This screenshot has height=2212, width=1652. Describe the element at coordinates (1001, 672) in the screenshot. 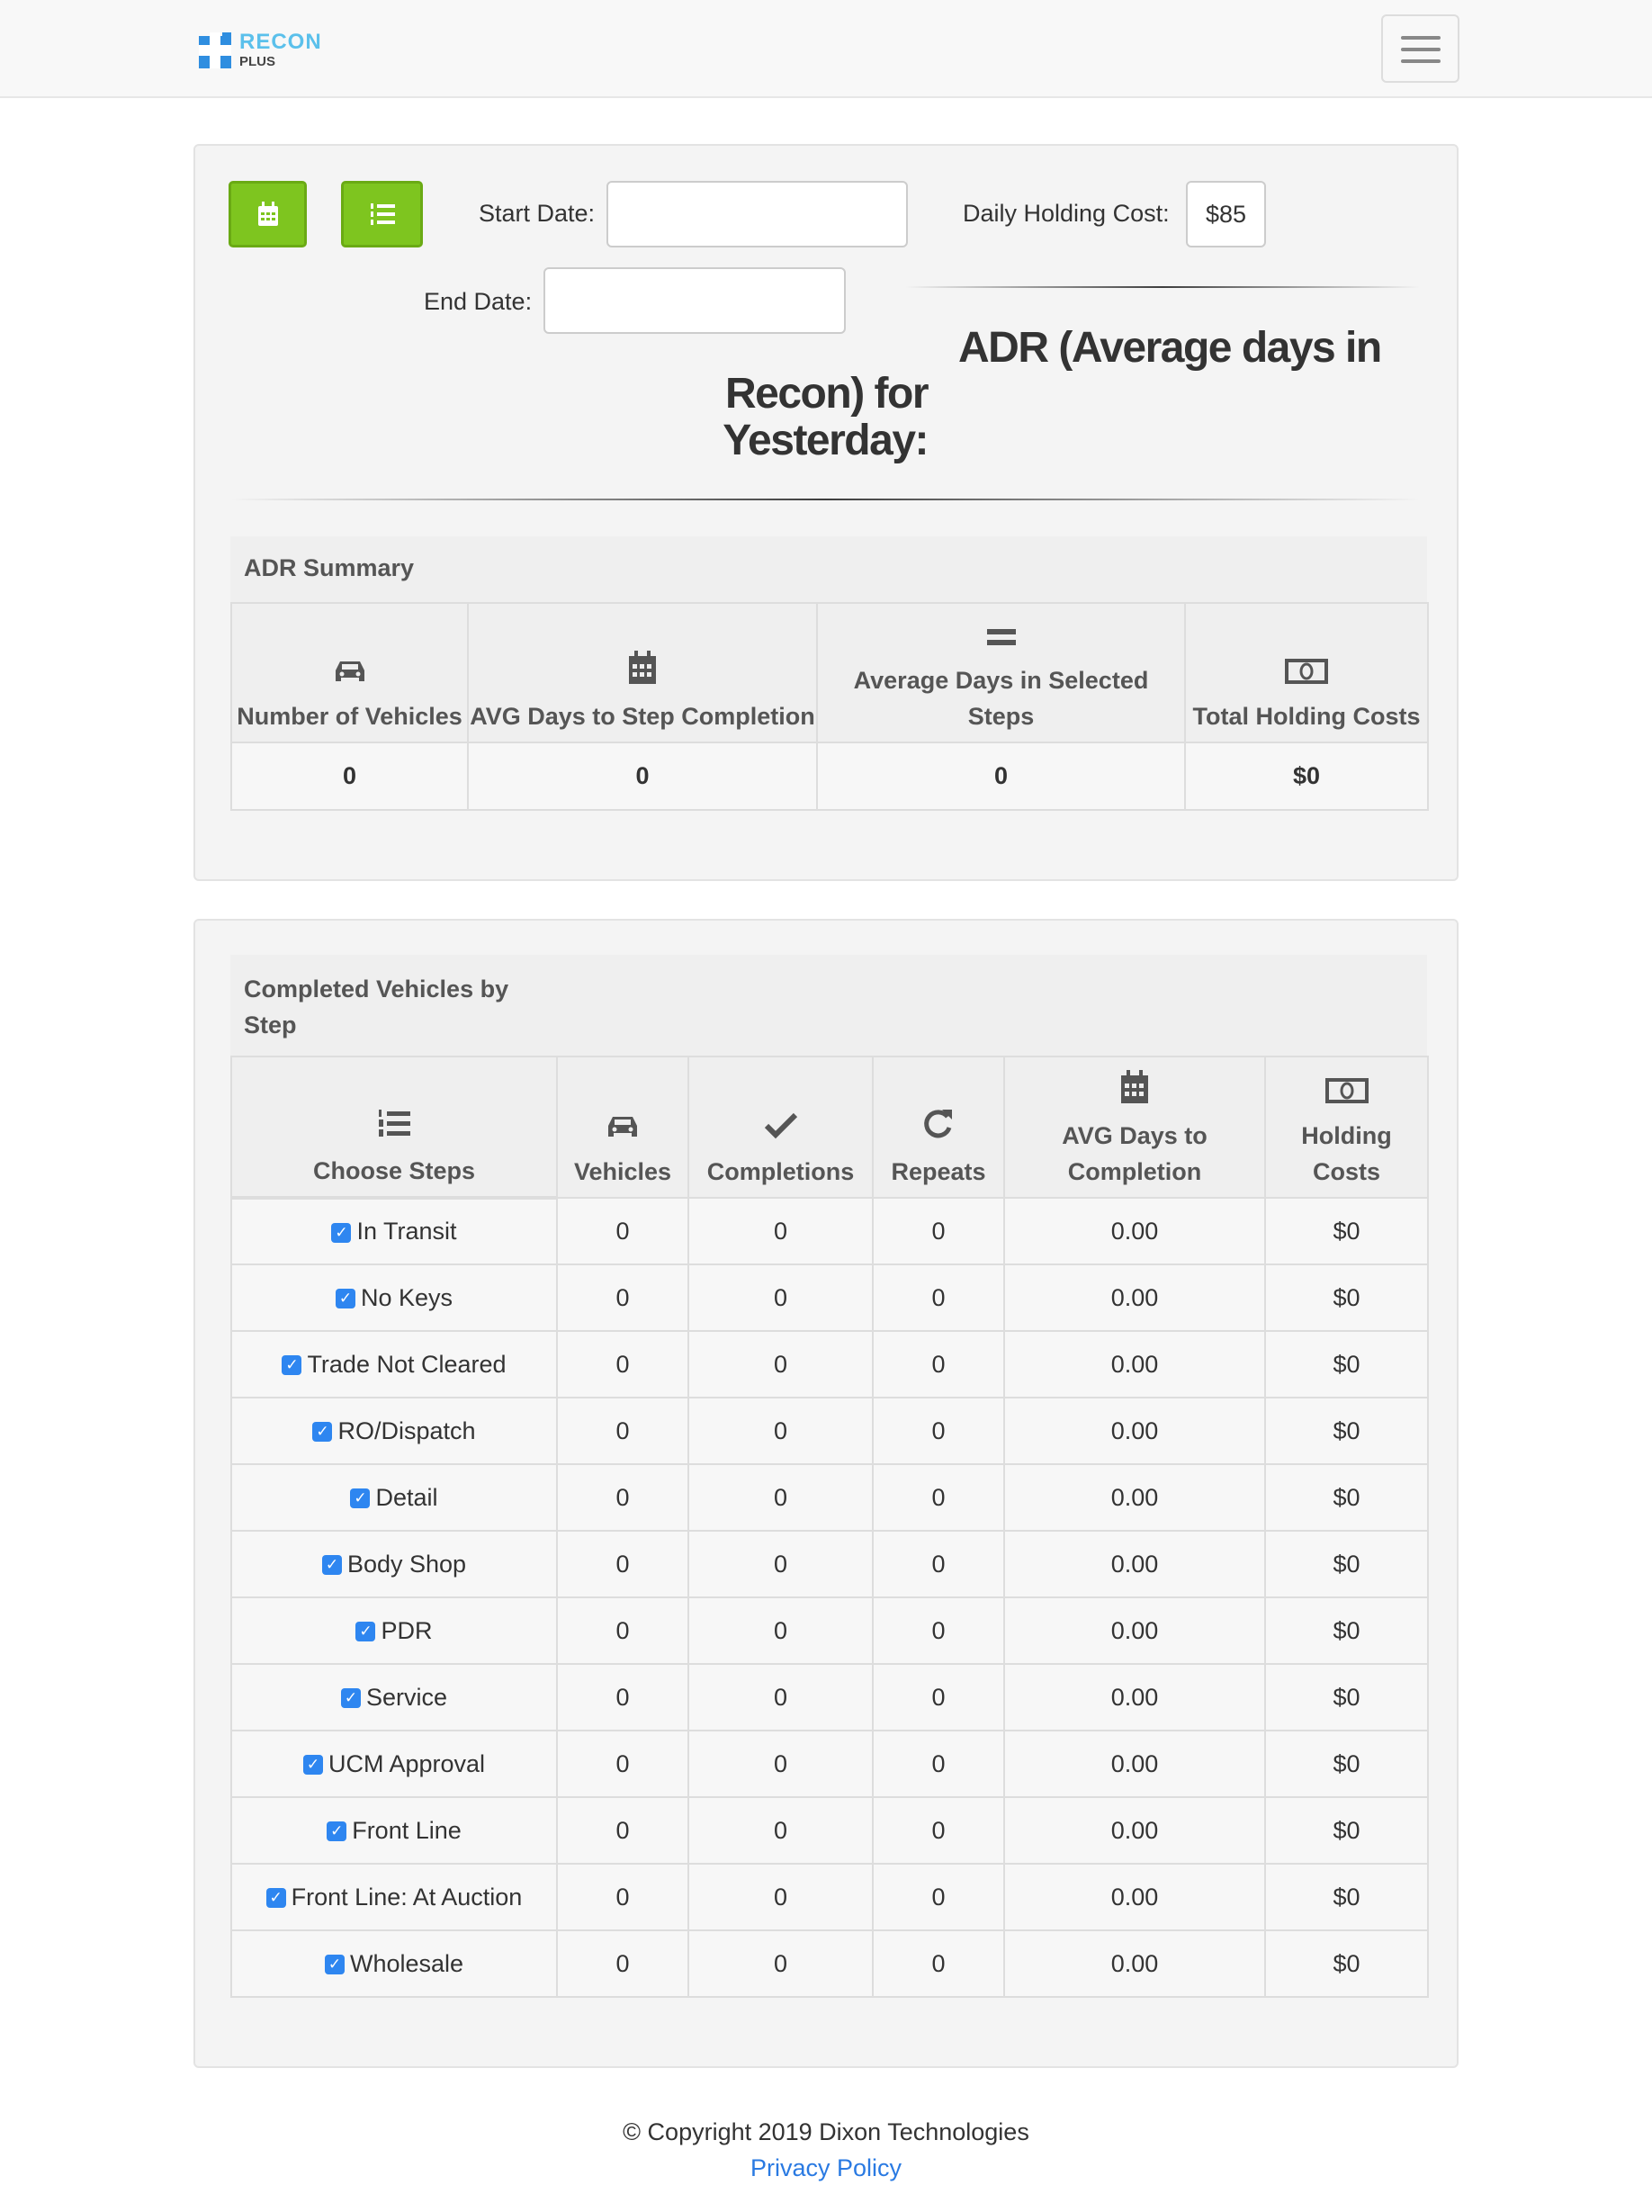

I see `summary-header-2: Average Days in Selected Steps` at that location.